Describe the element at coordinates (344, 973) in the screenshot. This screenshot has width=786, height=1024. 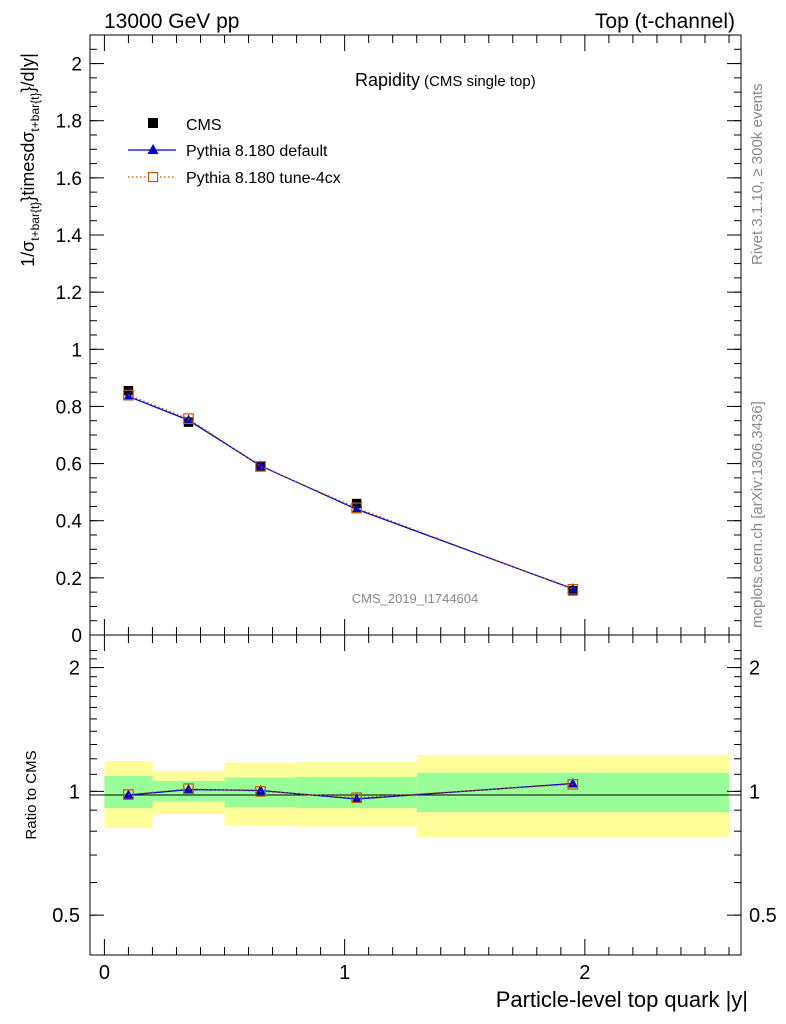
I see `x-tick-label: 1` at that location.